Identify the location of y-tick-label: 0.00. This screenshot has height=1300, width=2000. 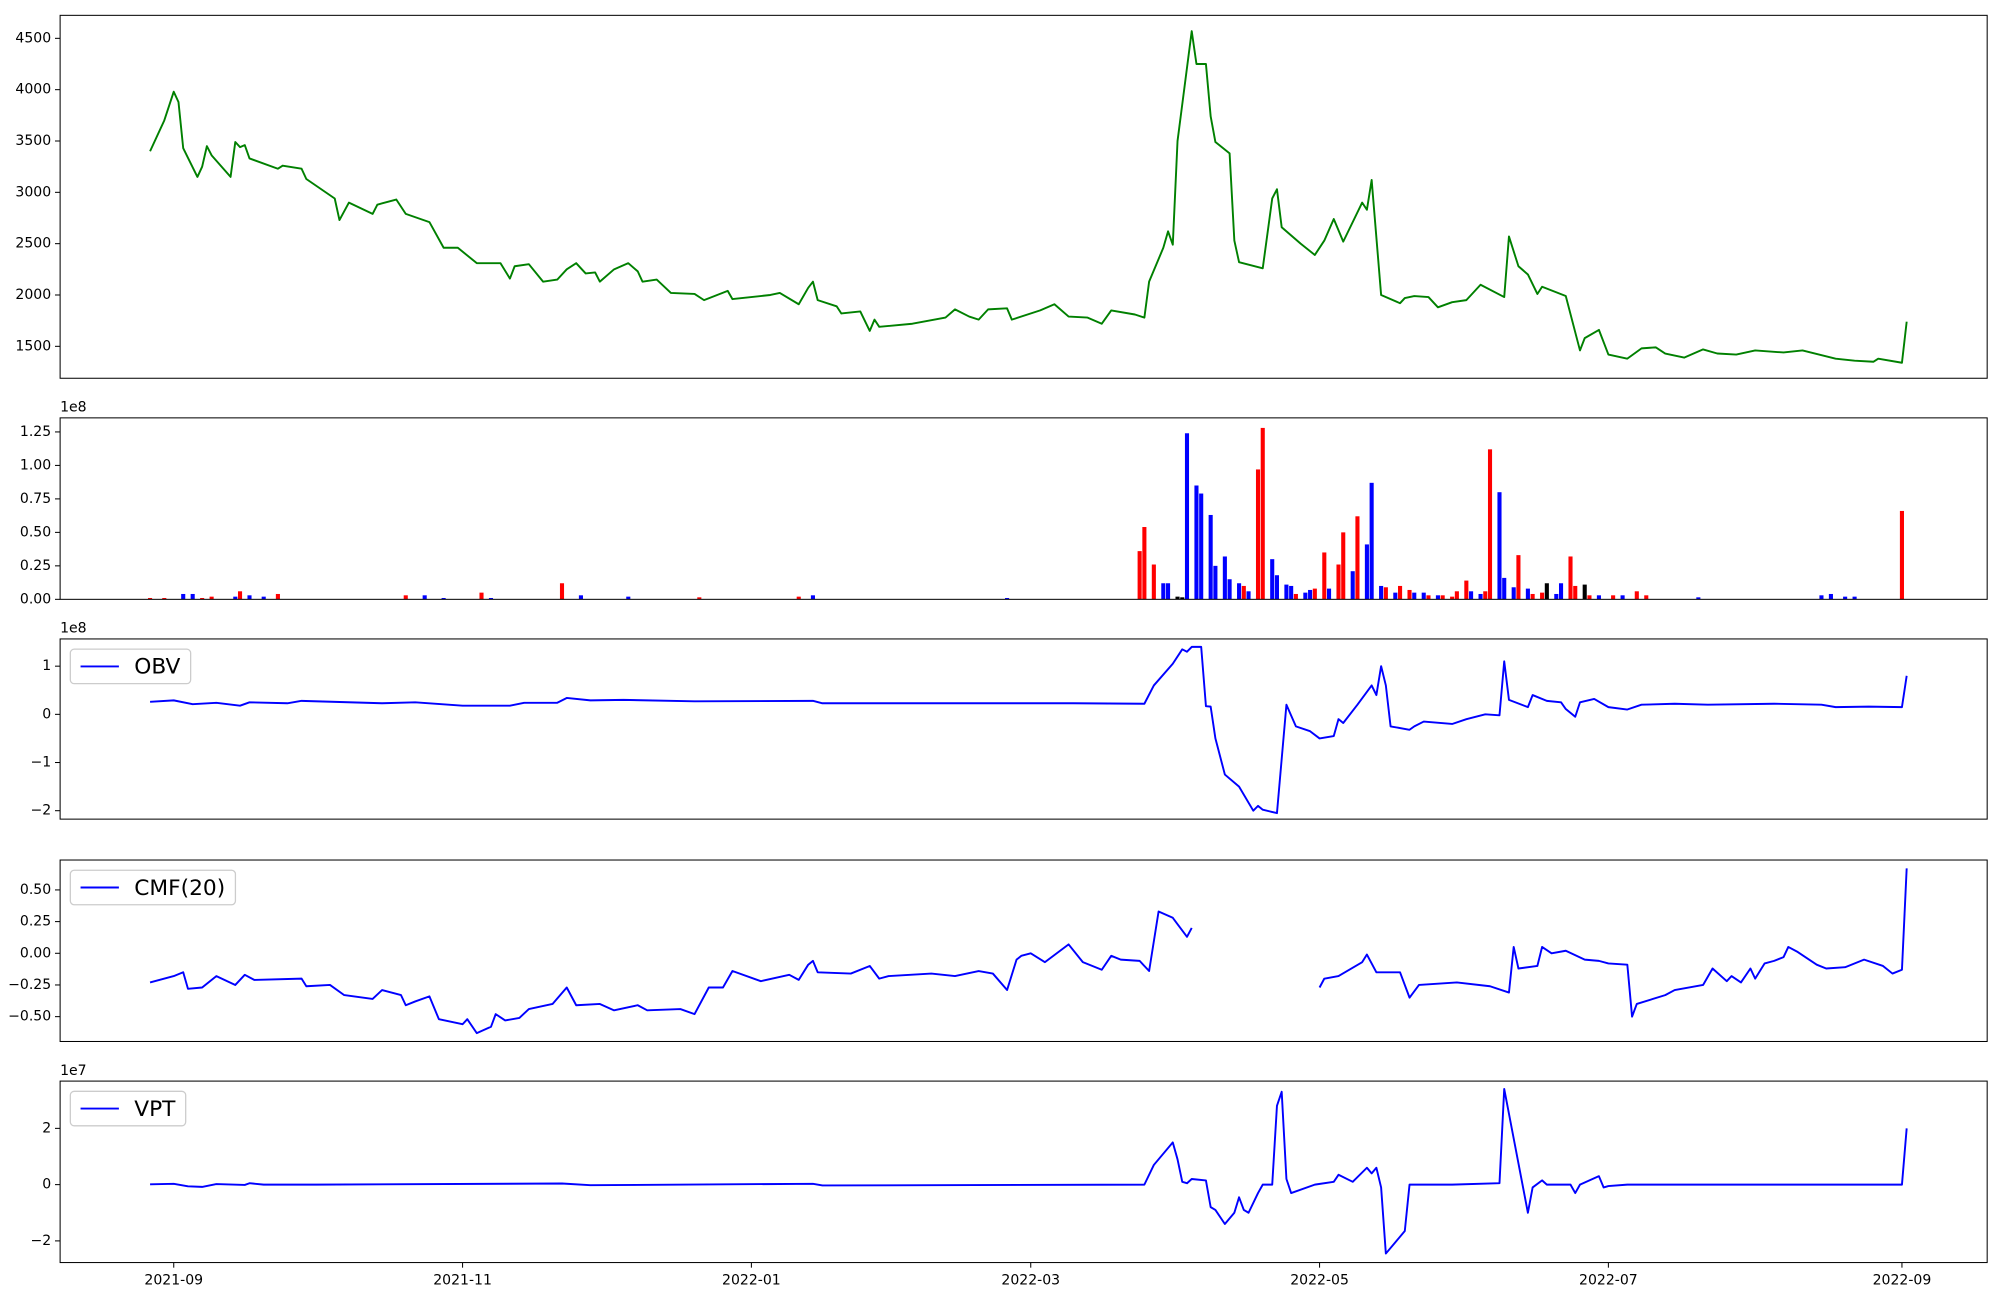
(35, 599).